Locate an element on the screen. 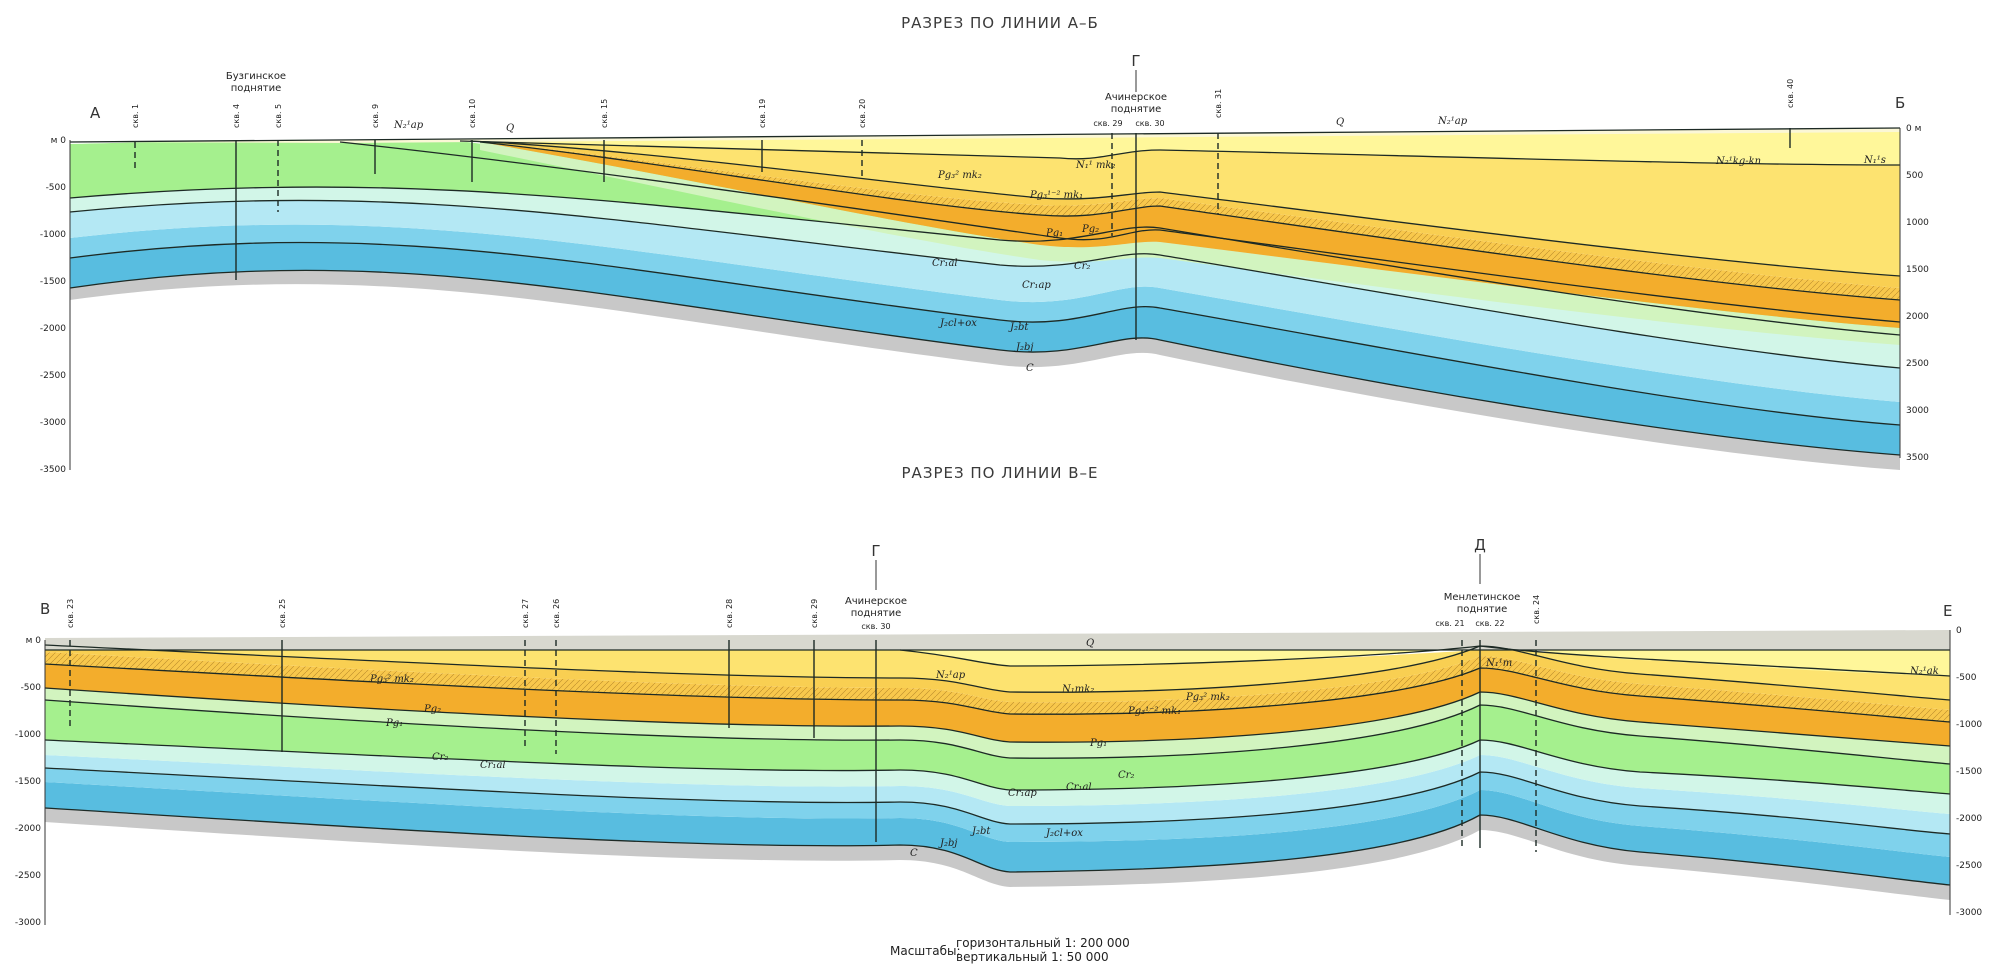 The height and width of the screenshot is (976, 2000). unit-label: Pg₁ is located at coordinates (1098, 743).